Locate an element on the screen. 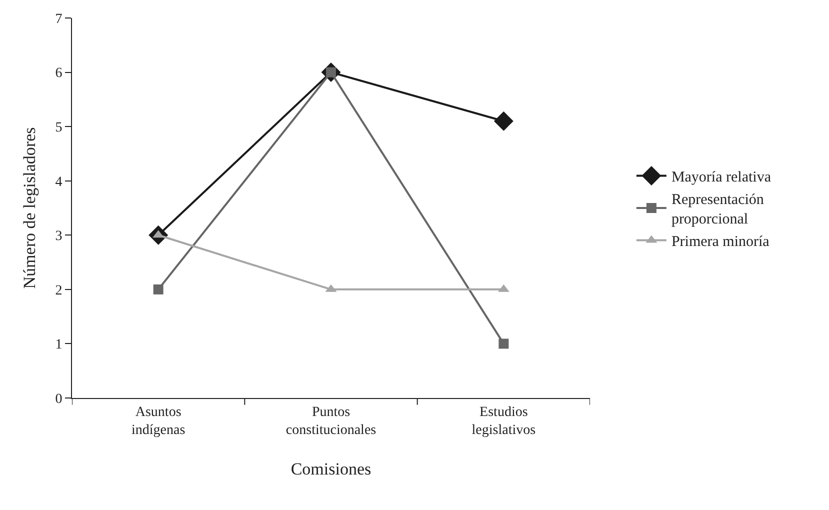 This screenshot has height=510, width=829. x-tick-label: Estudios legislativos is located at coordinates (504, 421).